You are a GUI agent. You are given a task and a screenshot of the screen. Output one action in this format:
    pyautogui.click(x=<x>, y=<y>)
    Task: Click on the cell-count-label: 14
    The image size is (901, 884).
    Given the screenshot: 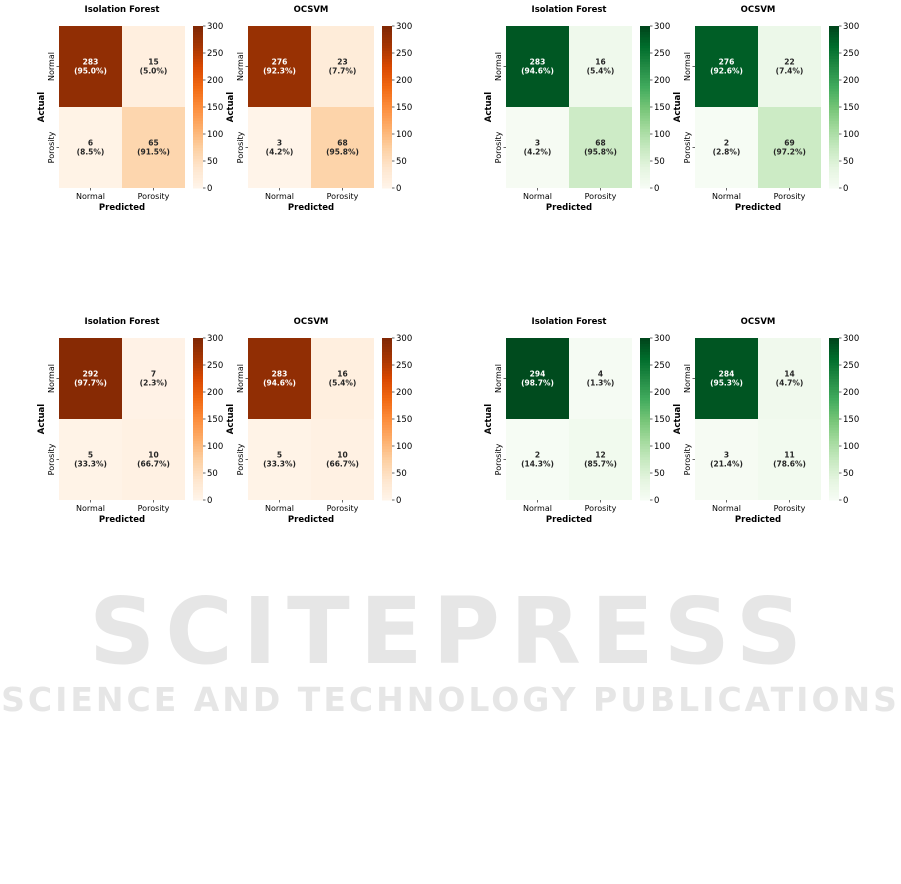 What is the action you would take?
    pyautogui.click(x=789, y=374)
    